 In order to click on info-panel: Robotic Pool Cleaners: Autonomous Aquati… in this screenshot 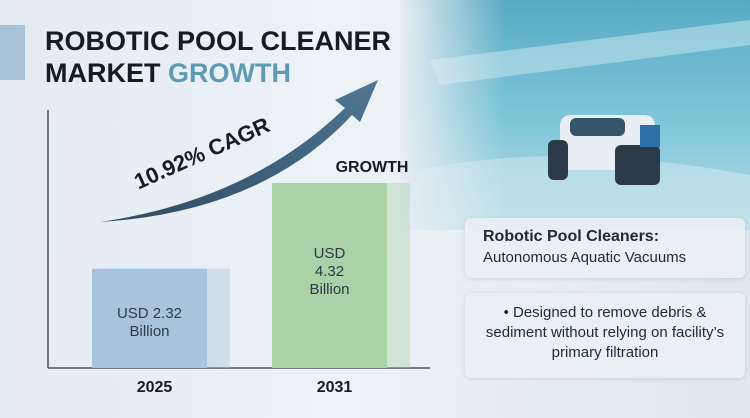, I will do `click(605, 248)`.